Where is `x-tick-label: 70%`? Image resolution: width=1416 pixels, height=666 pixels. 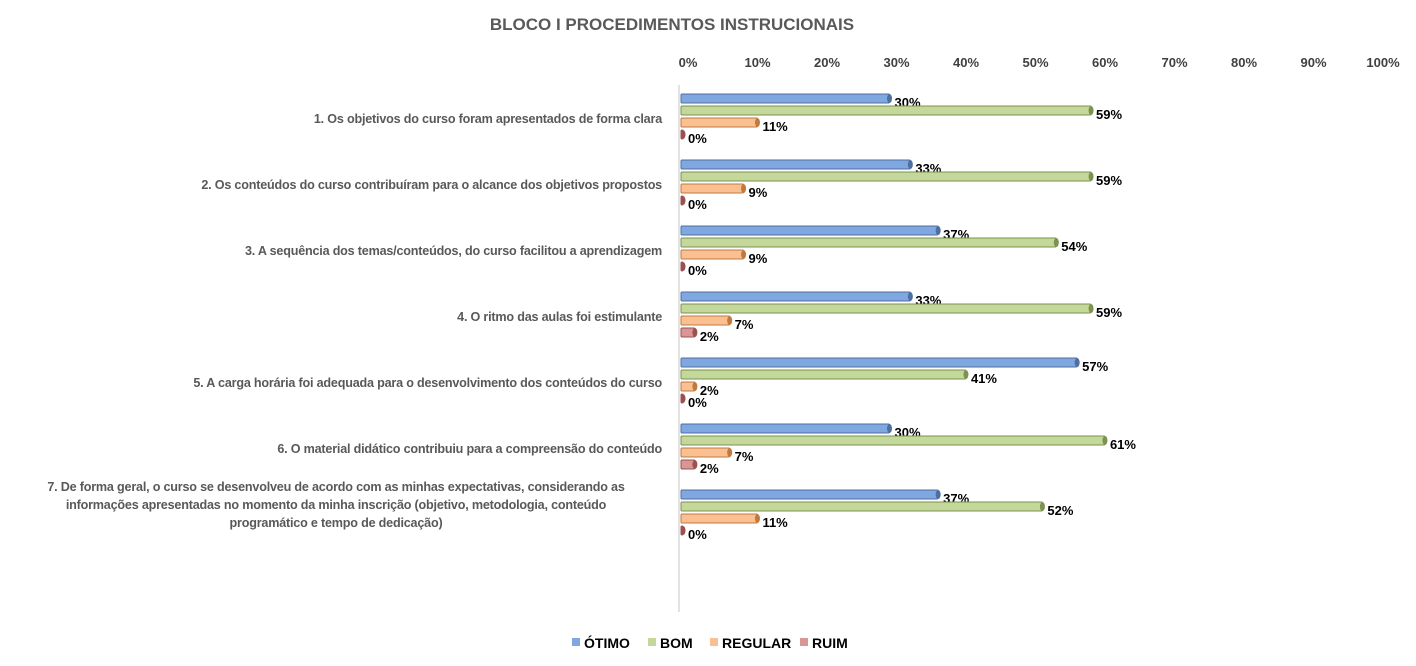
x-tick-label: 70% is located at coordinates (1174, 62).